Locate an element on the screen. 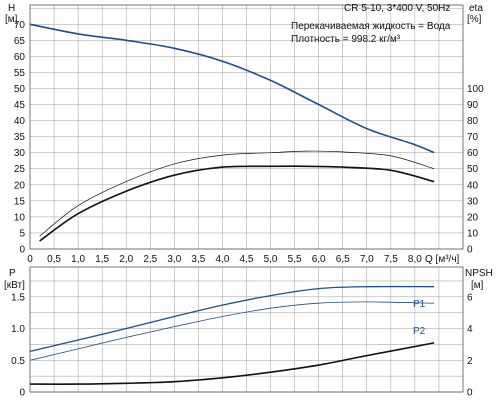  y-right-tick-label: 4 is located at coordinates (470, 329).